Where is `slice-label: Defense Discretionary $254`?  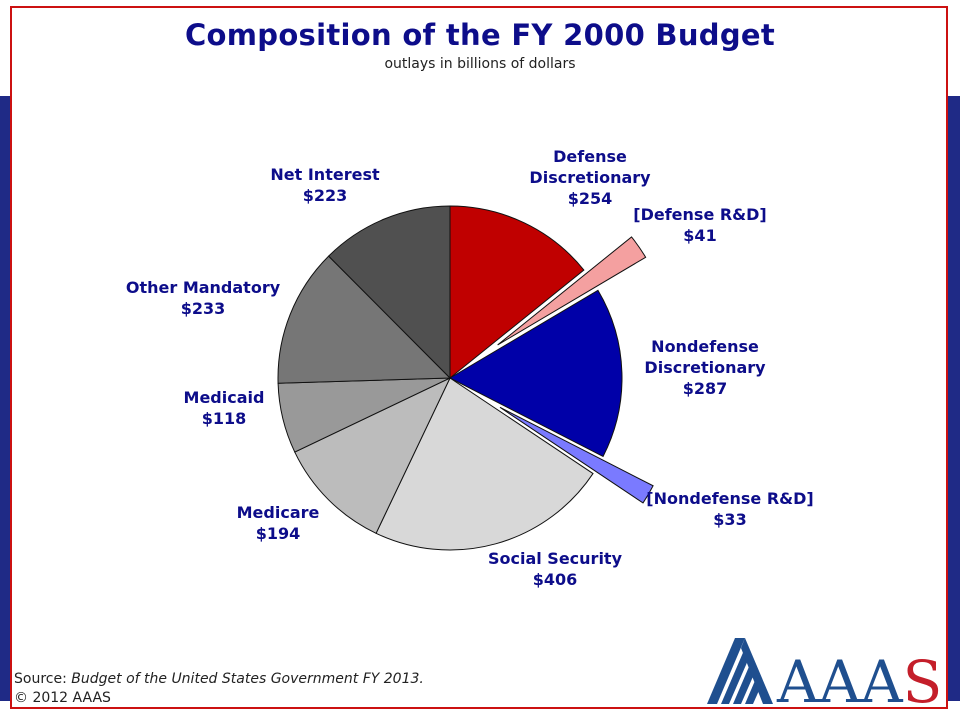
slice-label: Defense Discretionary $254 is located at coordinates (590, 177).